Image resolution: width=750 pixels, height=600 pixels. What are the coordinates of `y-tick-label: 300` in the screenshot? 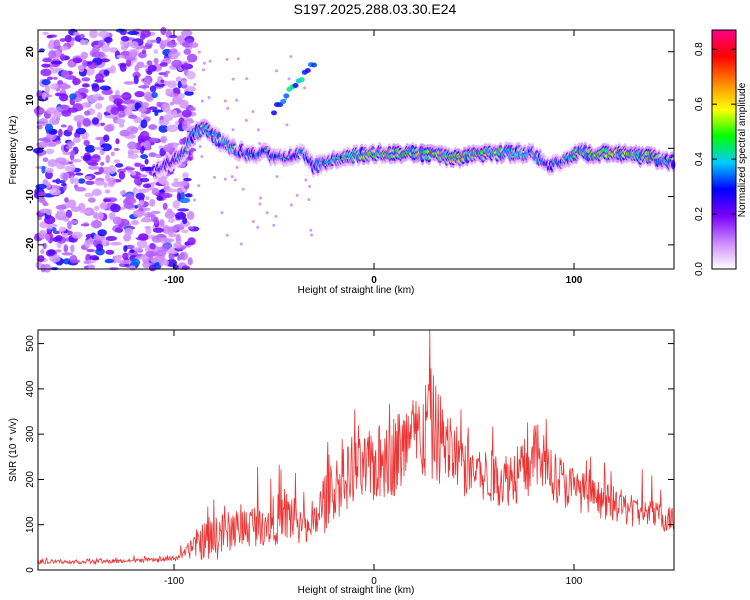 It's located at (30, 433).